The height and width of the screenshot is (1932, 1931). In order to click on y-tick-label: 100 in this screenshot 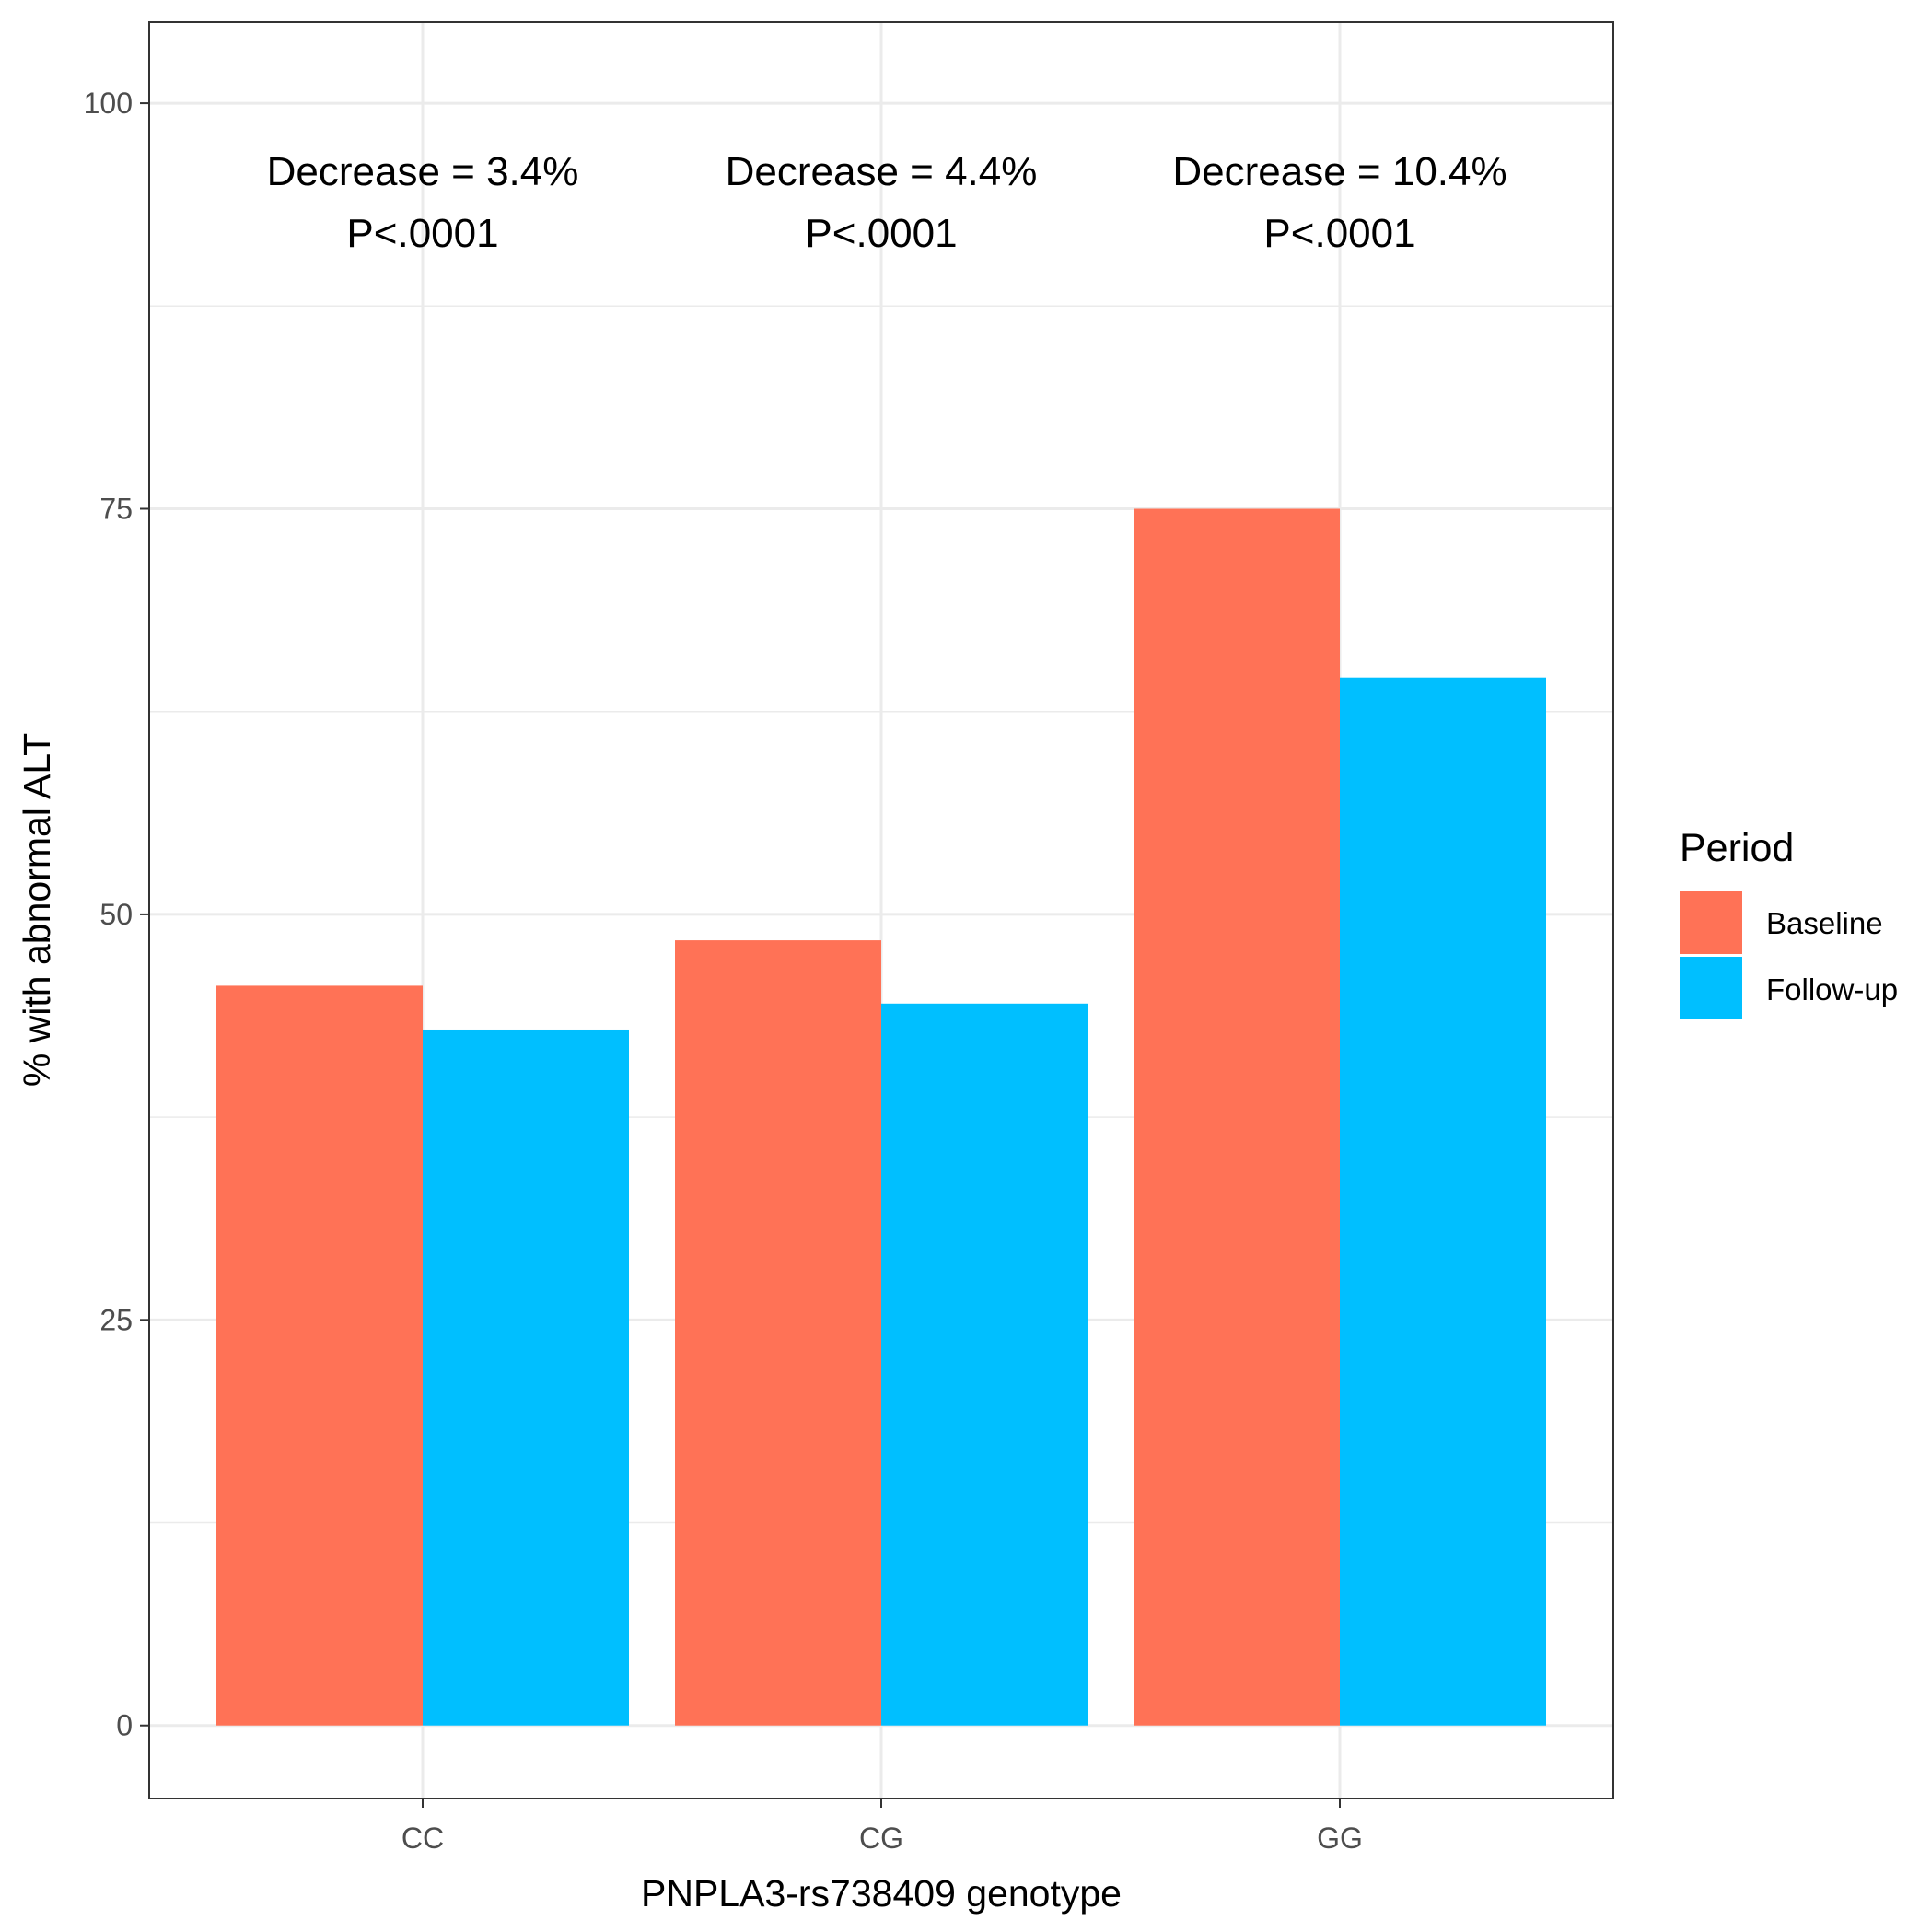, I will do `click(108, 103)`.